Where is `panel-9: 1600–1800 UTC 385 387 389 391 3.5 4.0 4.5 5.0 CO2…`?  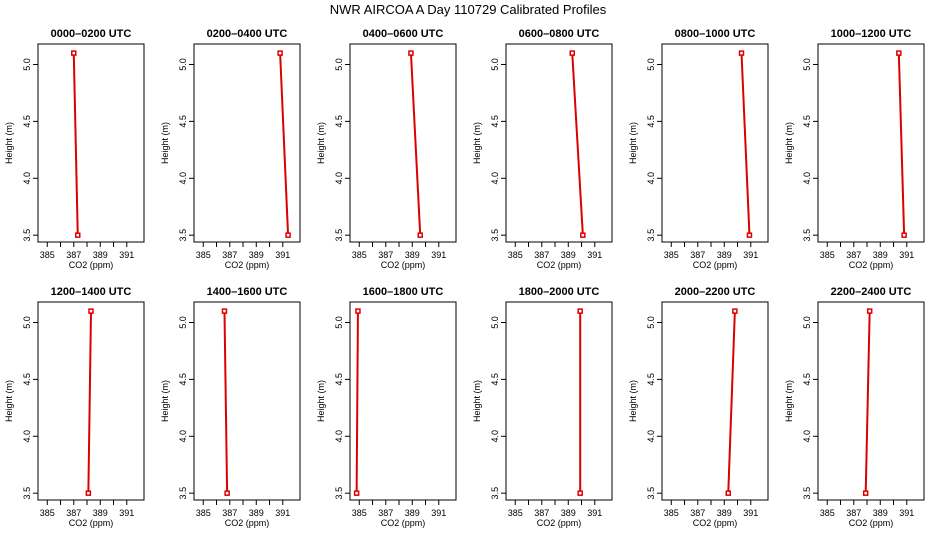 panel-9: 1600–1800 UTC 385 387 389 391 3.5 4.0 4.5 5.0 CO2… is located at coordinates (386, 407).